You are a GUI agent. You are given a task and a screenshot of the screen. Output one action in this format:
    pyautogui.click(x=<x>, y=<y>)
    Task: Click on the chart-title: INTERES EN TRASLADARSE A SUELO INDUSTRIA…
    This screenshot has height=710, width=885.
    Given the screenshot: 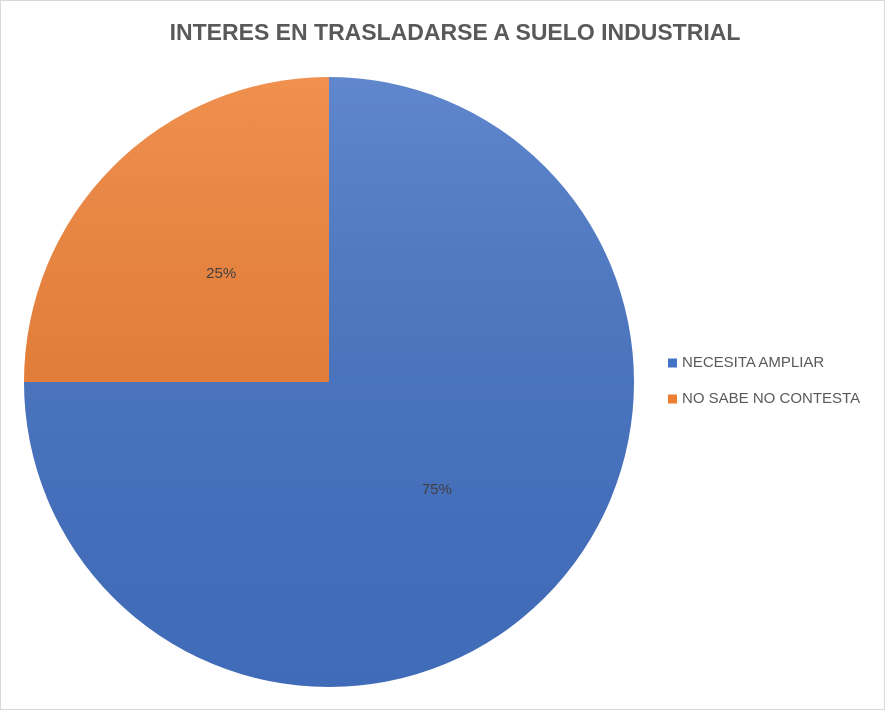 What is the action you would take?
    pyautogui.click(x=455, y=32)
    